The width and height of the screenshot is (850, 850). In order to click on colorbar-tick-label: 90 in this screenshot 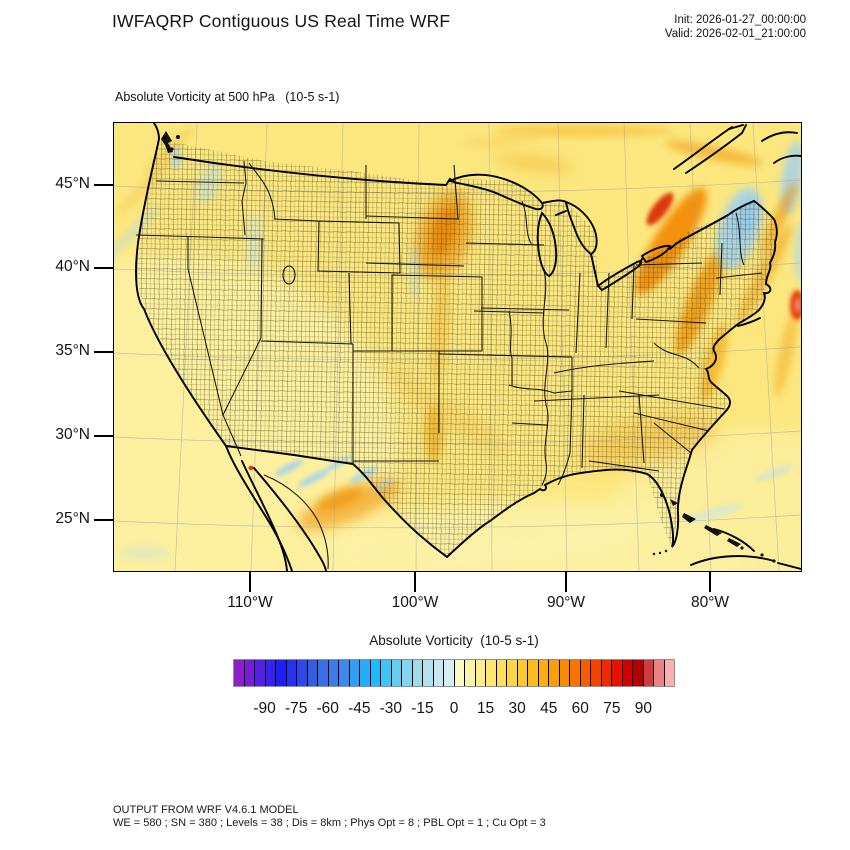, I will do `click(643, 708)`.